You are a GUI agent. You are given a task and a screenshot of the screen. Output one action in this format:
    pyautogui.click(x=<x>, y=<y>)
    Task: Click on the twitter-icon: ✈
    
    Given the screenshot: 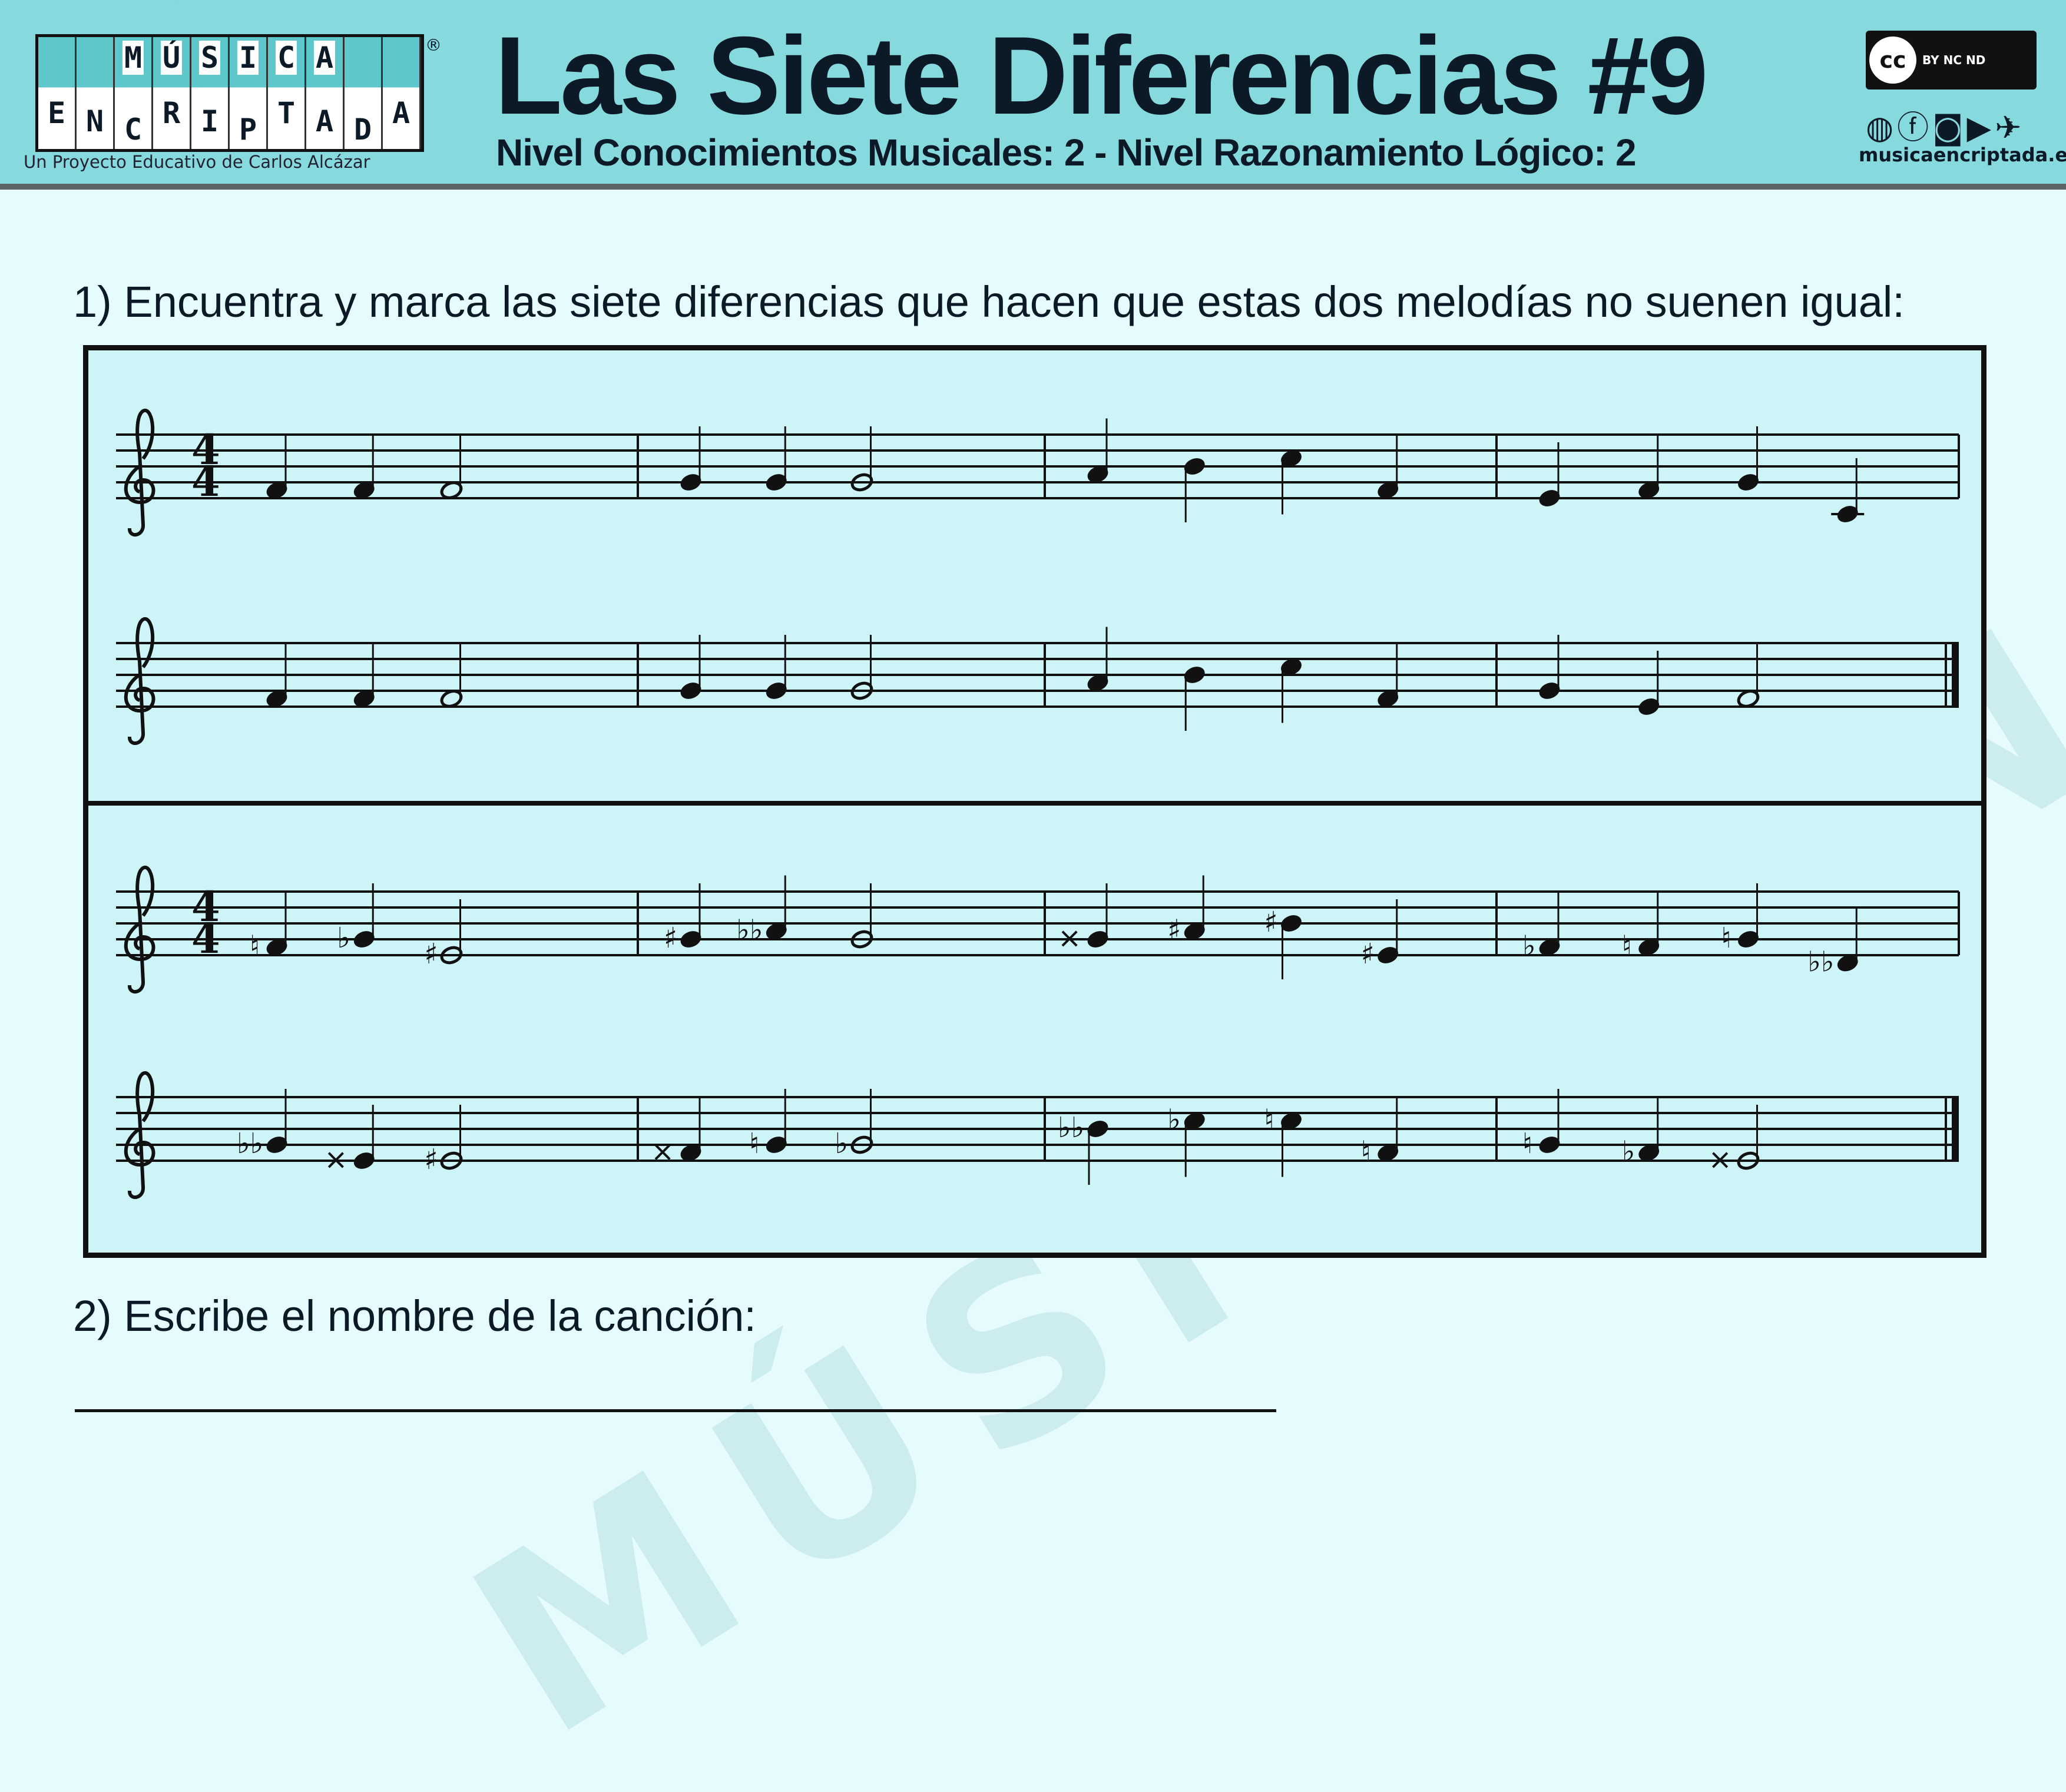 What is the action you would take?
    pyautogui.click(x=2010, y=127)
    